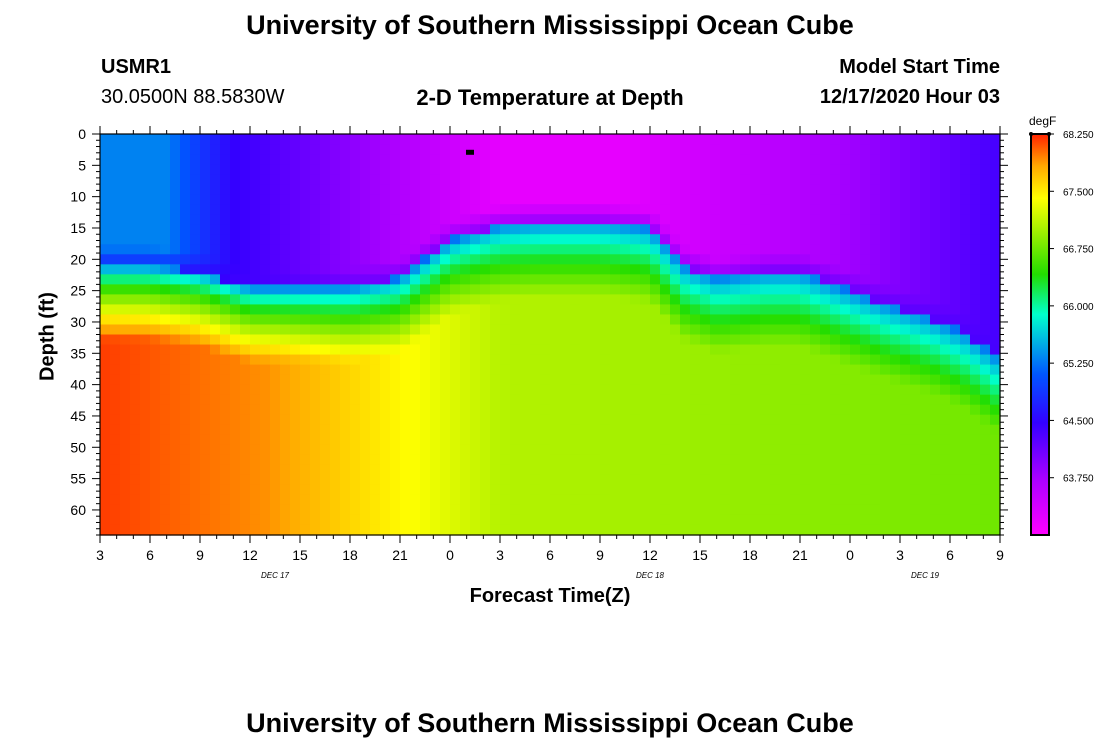 The width and height of the screenshot is (1100, 750). Describe the element at coordinates (600, 555) in the screenshot. I see `x-tick-label: 9` at that location.